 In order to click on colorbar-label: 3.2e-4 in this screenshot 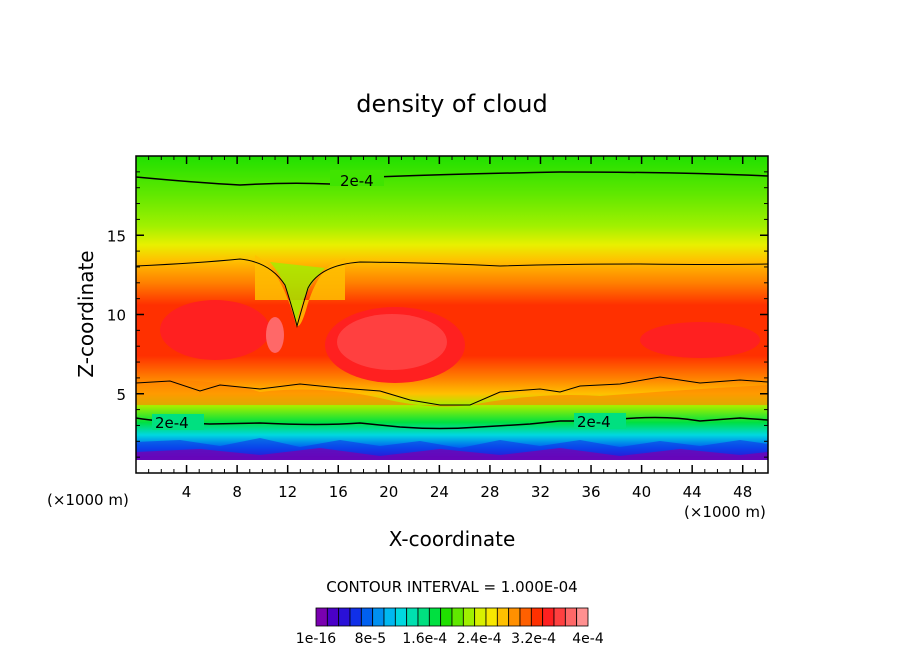, I will do `click(533, 639)`.